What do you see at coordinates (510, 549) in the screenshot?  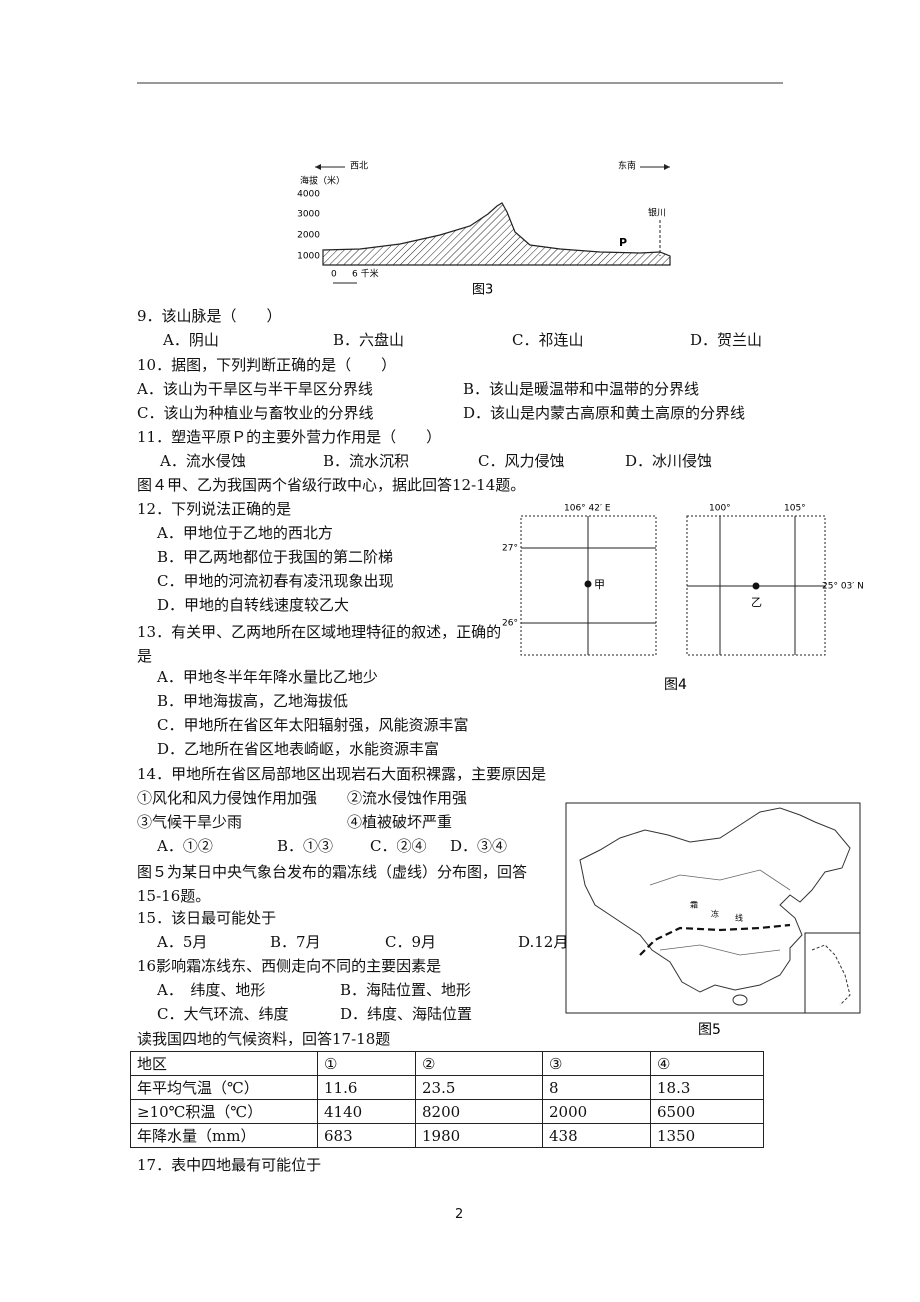 I see `latitude-label: 27°` at bounding box center [510, 549].